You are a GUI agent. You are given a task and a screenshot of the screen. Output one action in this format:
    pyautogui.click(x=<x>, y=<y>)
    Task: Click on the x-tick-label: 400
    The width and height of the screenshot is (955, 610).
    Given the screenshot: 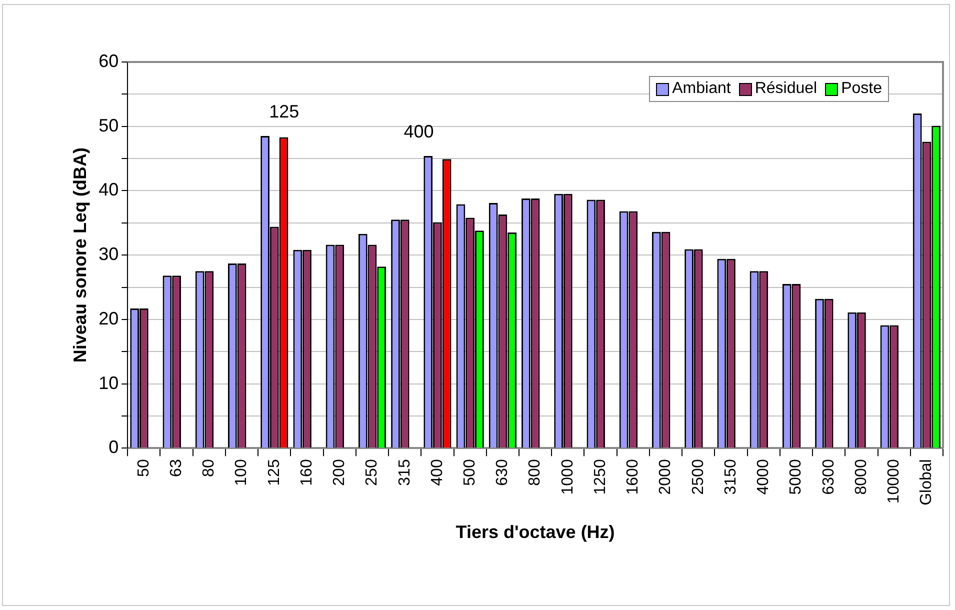 What is the action you would take?
    pyautogui.click(x=437, y=472)
    